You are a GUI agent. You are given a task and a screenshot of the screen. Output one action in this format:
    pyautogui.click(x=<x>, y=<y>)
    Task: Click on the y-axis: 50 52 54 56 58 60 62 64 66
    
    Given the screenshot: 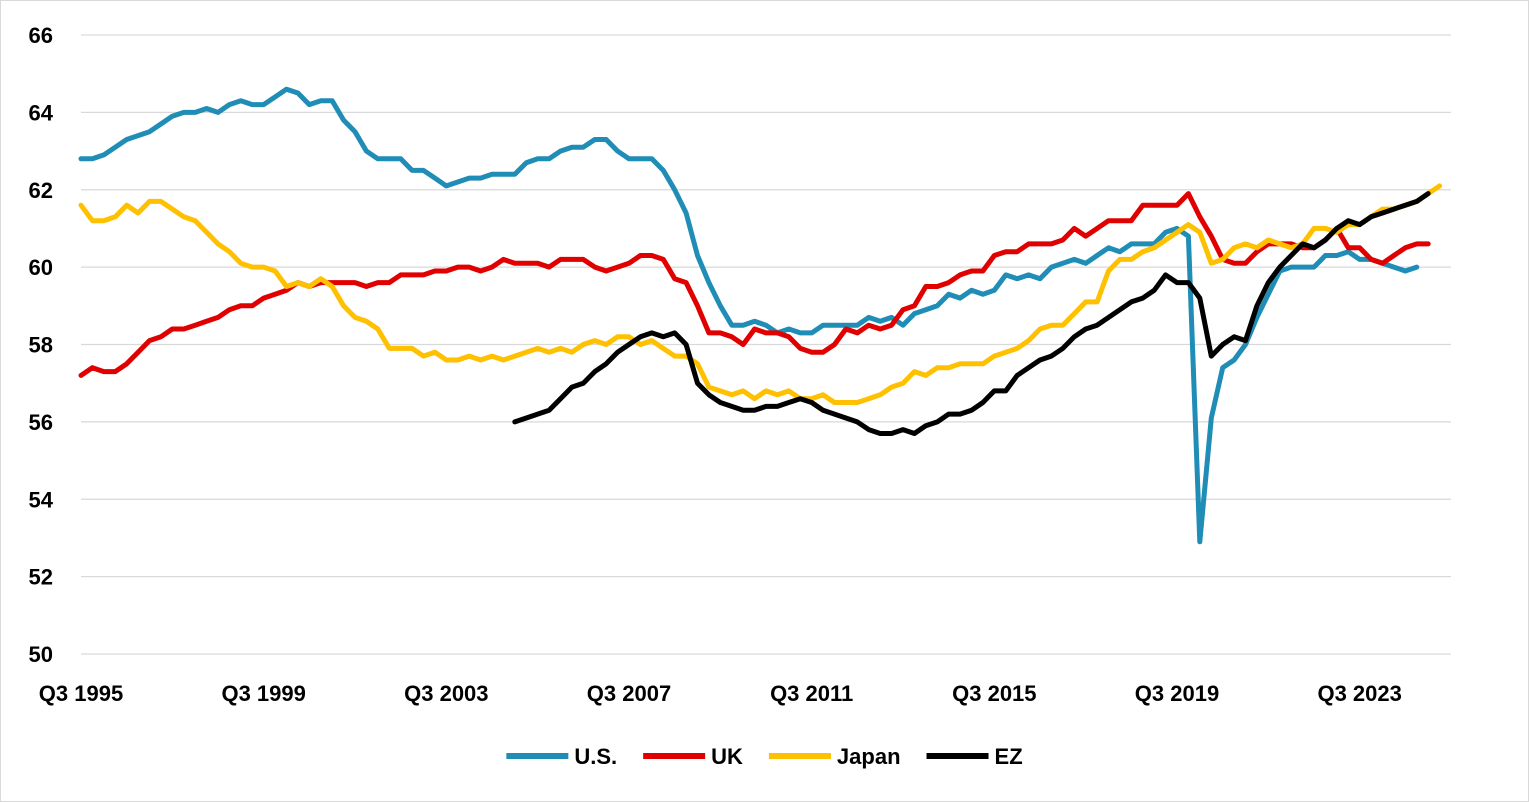 What is the action you would take?
    pyautogui.click(x=41, y=345)
    